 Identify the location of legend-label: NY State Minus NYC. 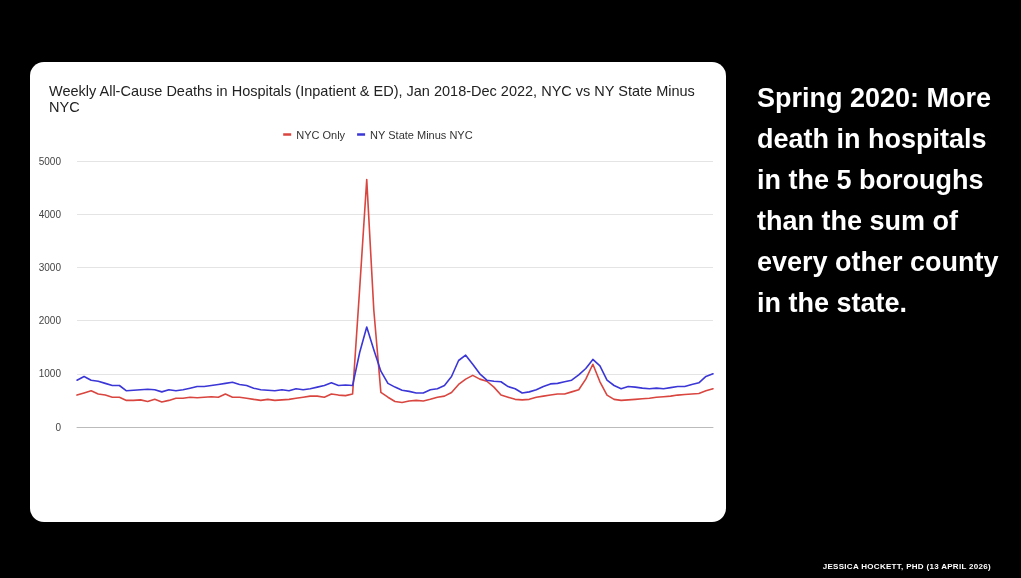
(421, 134).